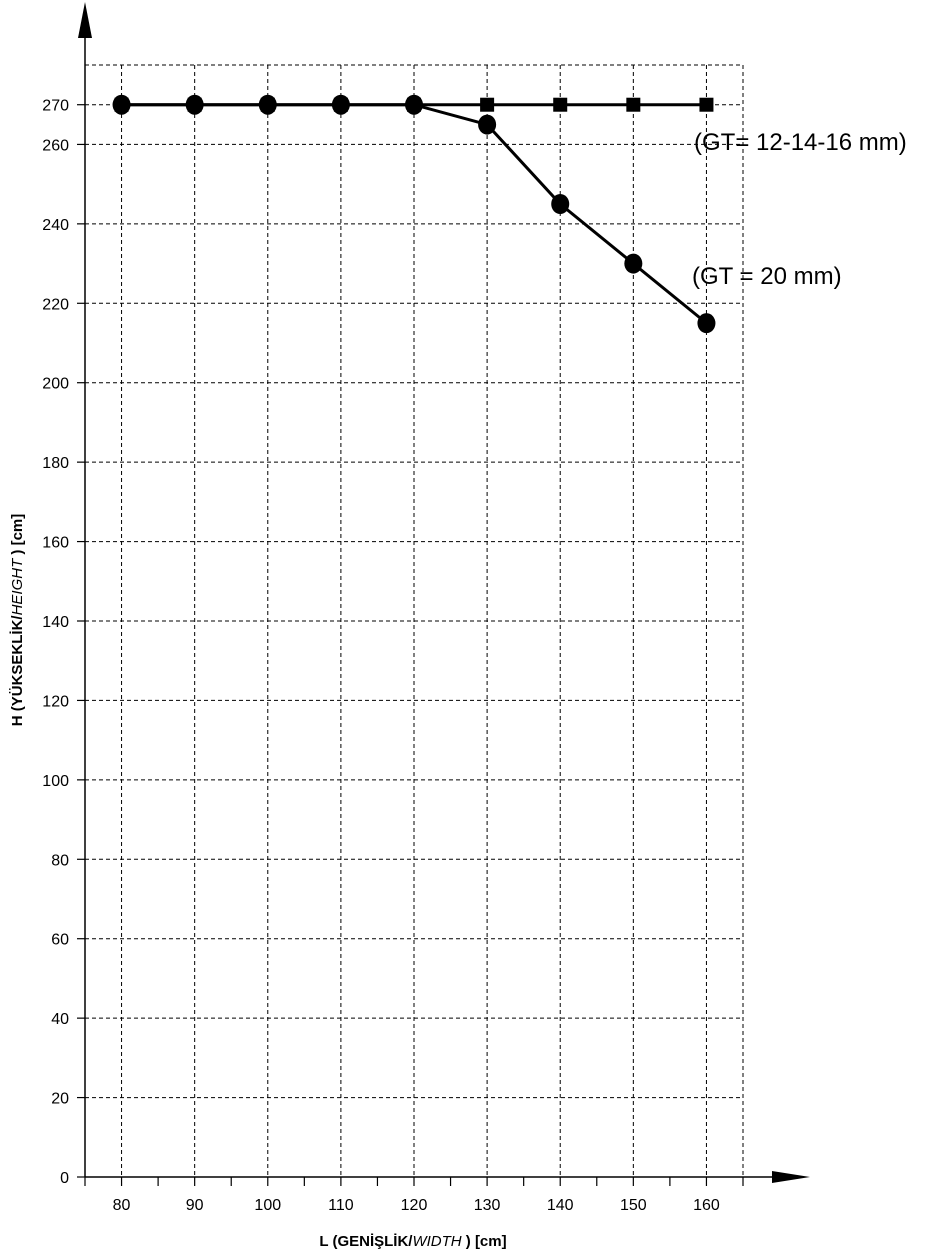 The height and width of the screenshot is (1258, 946). I want to click on x-tick-label: 110, so click(341, 1205).